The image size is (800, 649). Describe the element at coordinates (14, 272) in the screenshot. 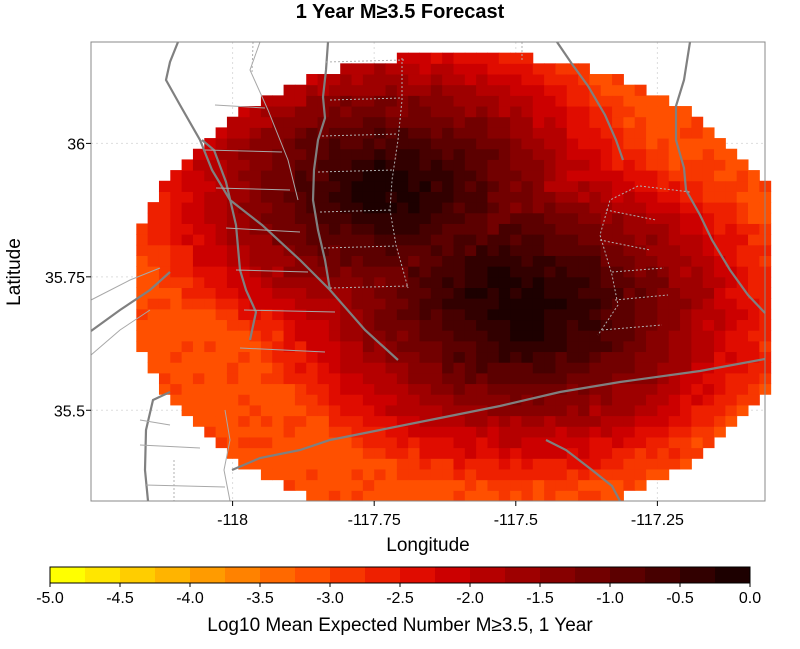

I see `y-axis-label: Latitude` at that location.